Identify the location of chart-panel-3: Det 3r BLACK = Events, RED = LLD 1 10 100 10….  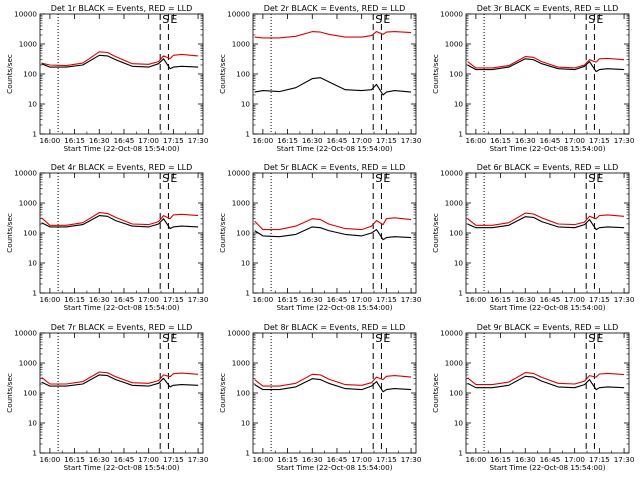
(533, 78).